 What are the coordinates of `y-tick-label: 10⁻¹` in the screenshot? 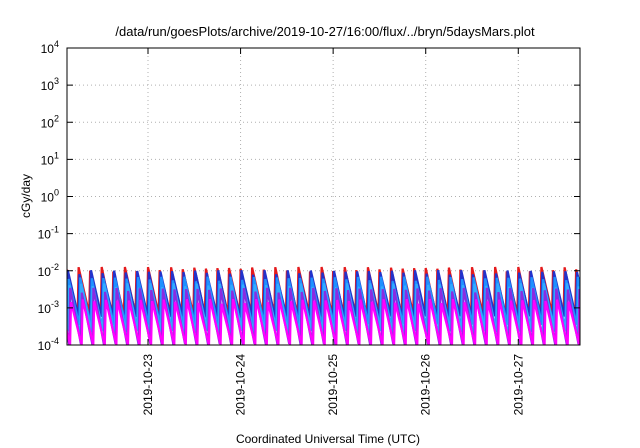 It's located at (48, 233).